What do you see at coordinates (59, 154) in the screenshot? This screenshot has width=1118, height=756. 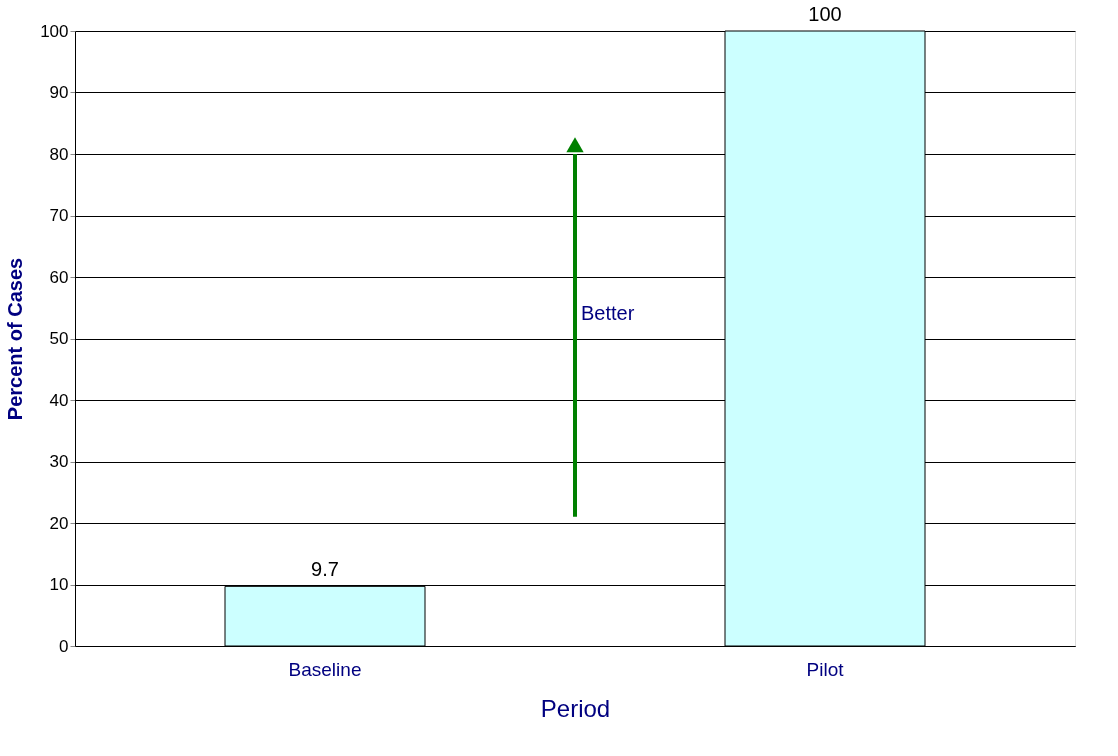 I see `y-tick-label: 80` at bounding box center [59, 154].